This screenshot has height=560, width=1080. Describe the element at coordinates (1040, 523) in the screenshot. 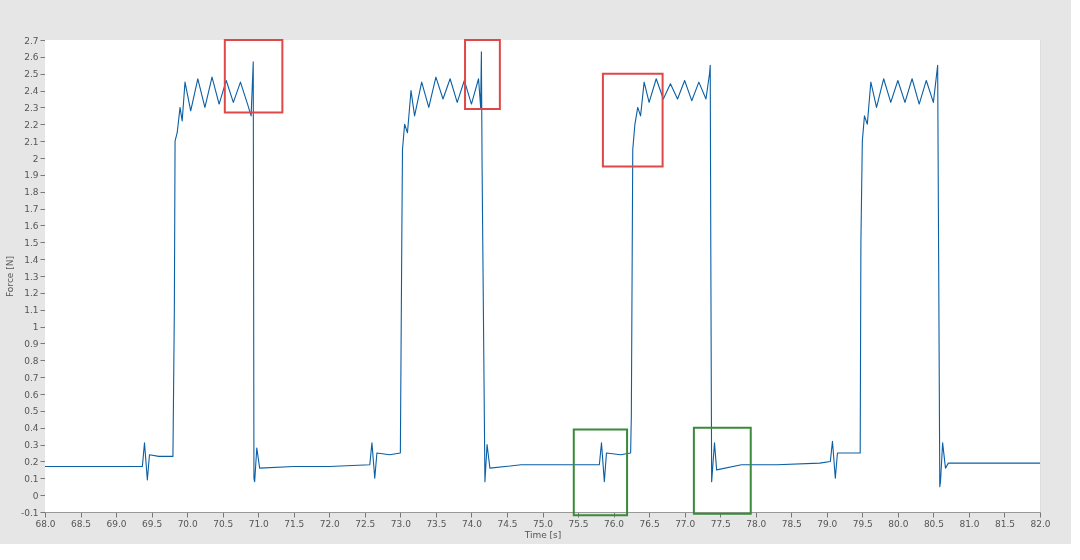

I see `x-tick-label: 82.0` at that location.